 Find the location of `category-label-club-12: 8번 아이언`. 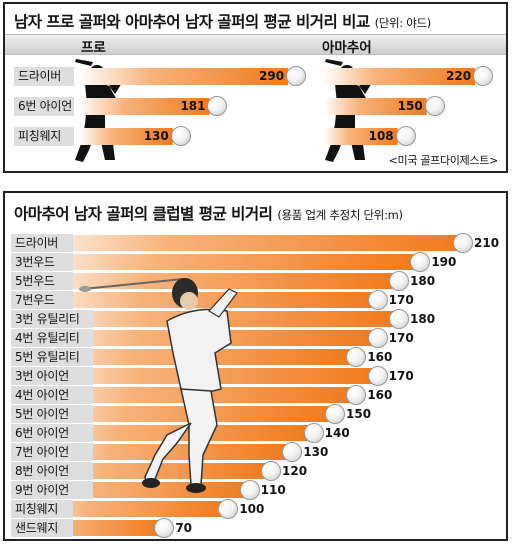

category-label-club-12: 8번 아이언 is located at coordinates (52, 471).